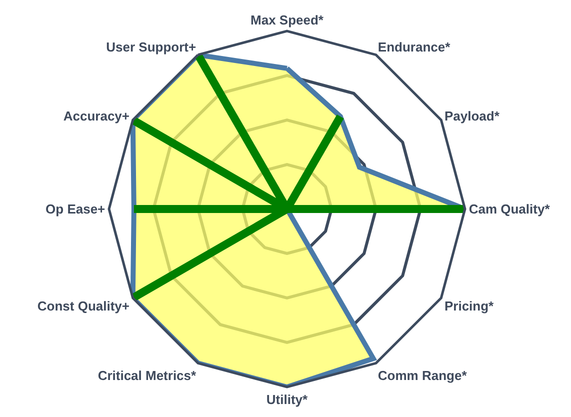 This screenshot has height=417, width=571. I want to click on spoke-label: Cam Quality*, so click(509, 209).